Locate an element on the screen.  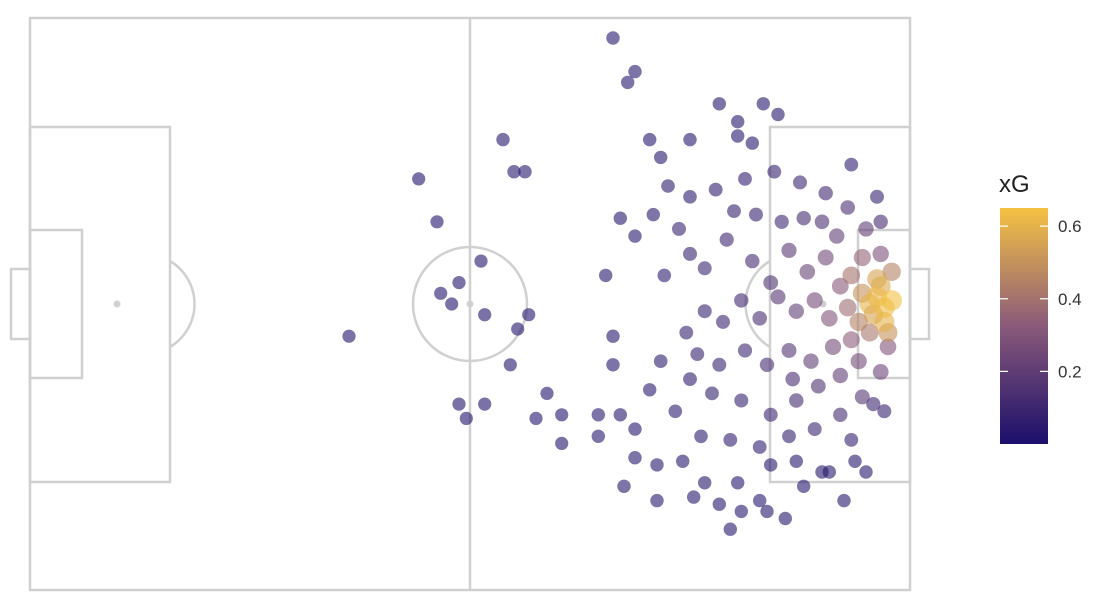
left-six-yard-box is located at coordinates (56, 304).